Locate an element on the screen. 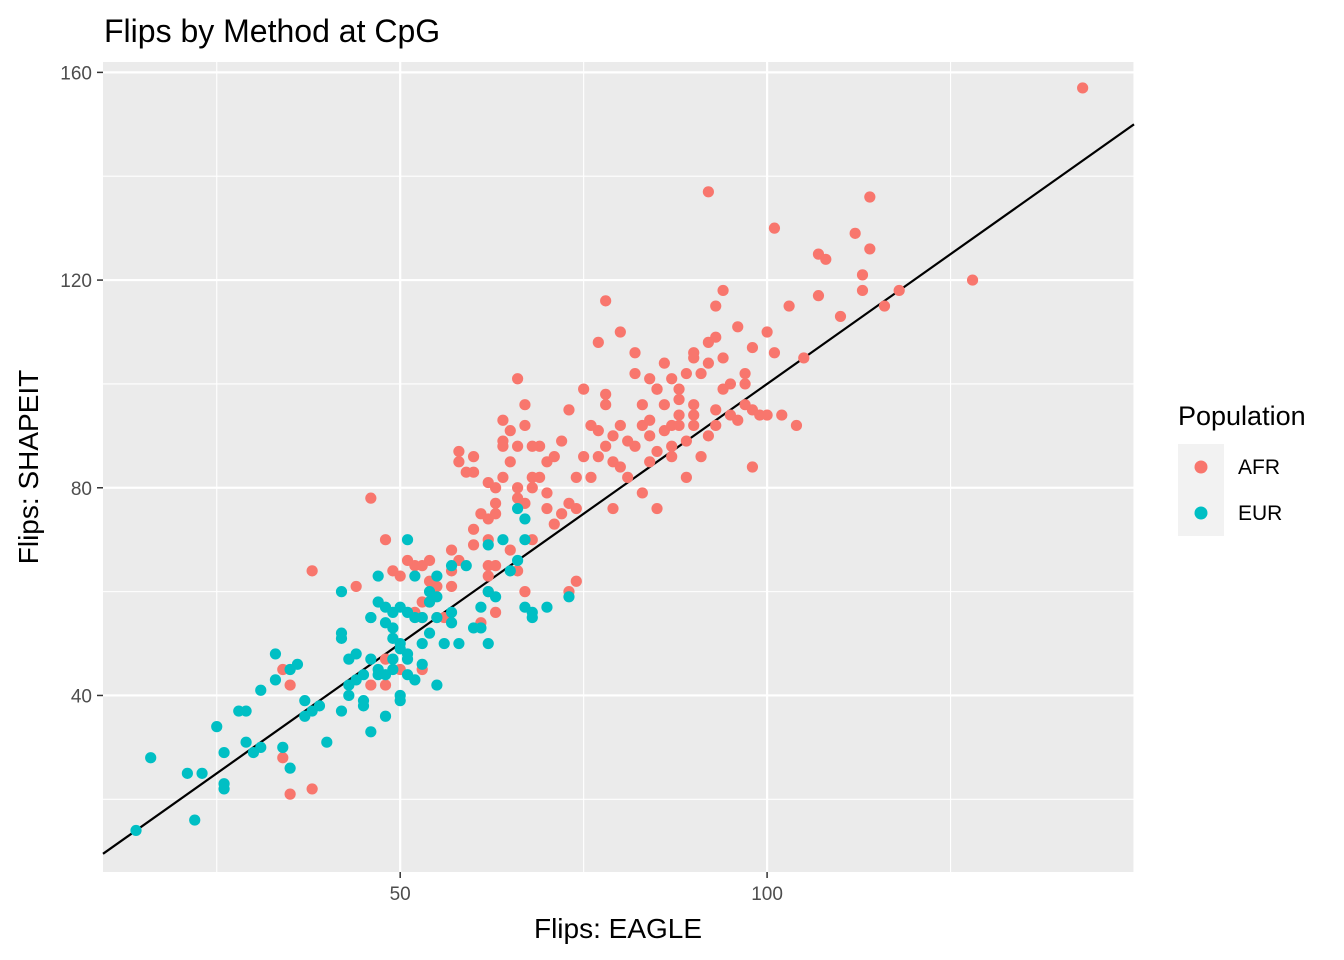 The height and width of the screenshot is (960, 1344). legend-swatch-afr is located at coordinates (1201, 467).